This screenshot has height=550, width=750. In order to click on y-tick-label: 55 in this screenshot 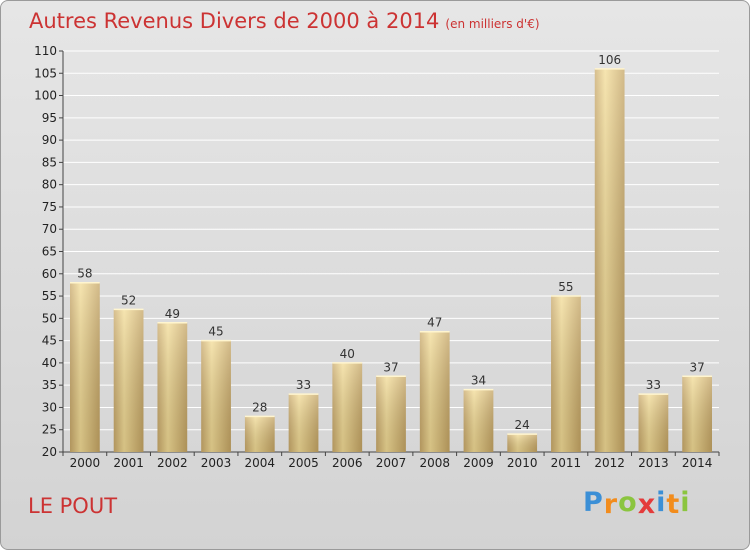, I will do `click(49, 296)`.